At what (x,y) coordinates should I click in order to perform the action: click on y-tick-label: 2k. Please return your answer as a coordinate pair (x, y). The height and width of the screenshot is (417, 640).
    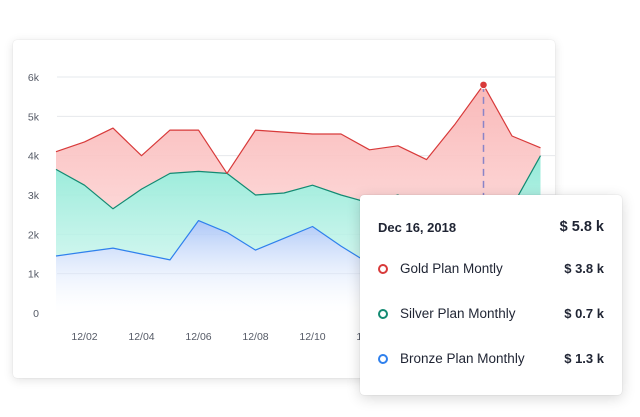
    Looking at the image, I should click on (34, 235).